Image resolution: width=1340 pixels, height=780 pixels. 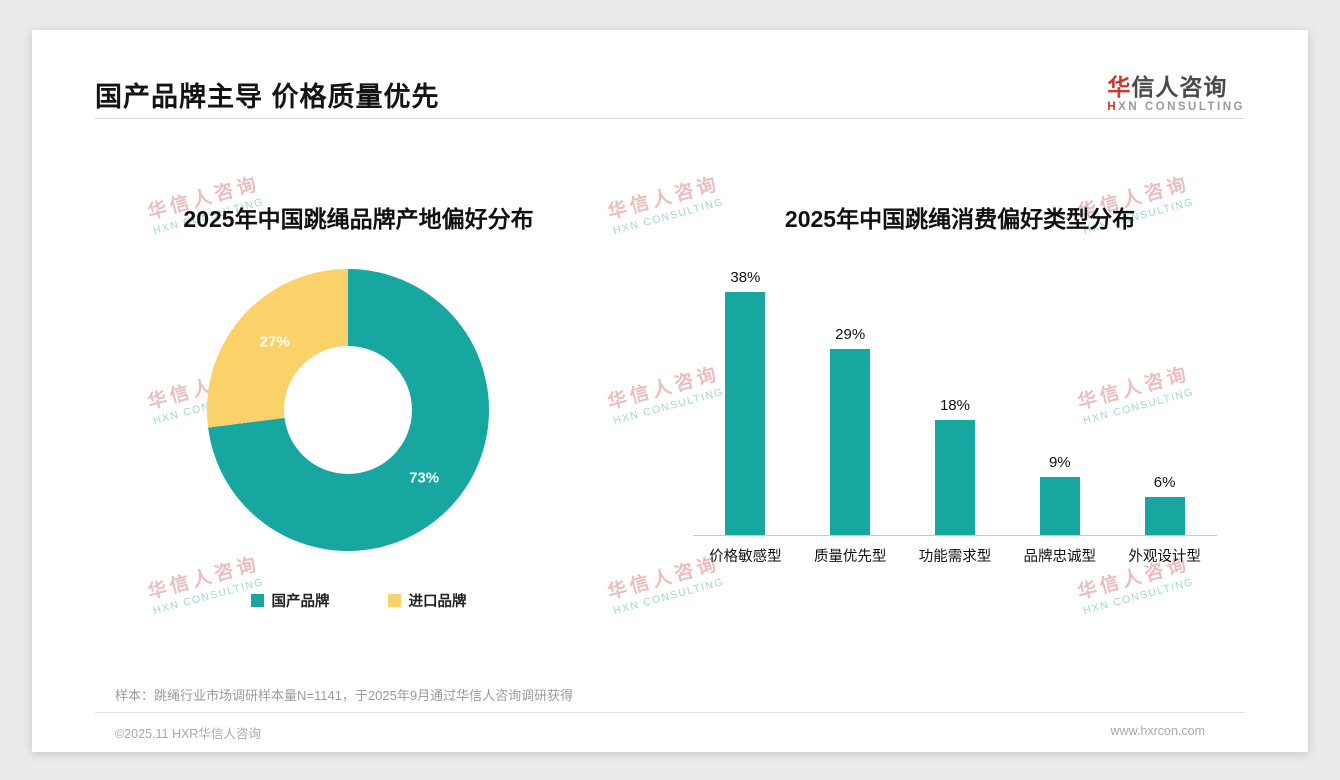 I want to click on bar-value-label: 29%, so click(x=850, y=334).